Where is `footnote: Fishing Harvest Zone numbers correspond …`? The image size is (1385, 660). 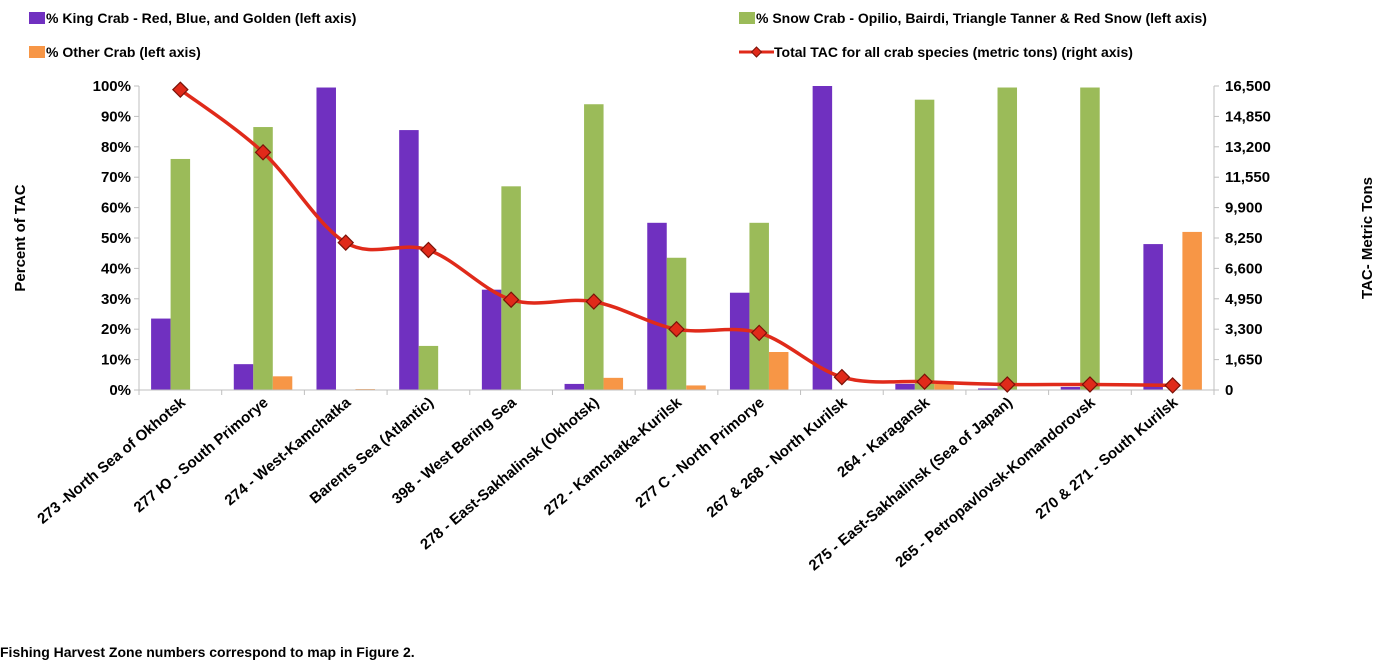
footnote: Fishing Harvest Zone numbers correspond … is located at coordinates (207, 652).